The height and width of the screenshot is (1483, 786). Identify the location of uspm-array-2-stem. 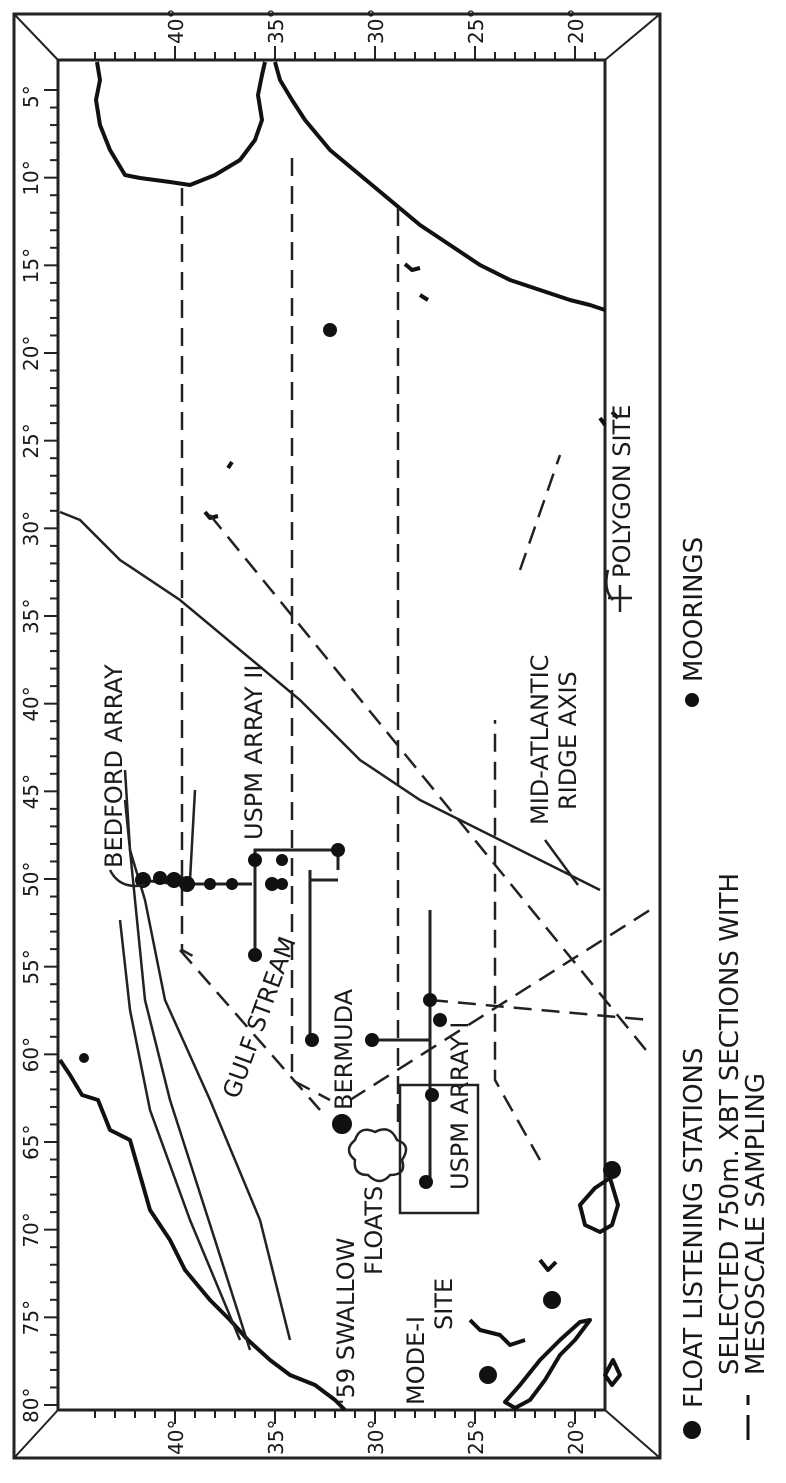
(323, 955).